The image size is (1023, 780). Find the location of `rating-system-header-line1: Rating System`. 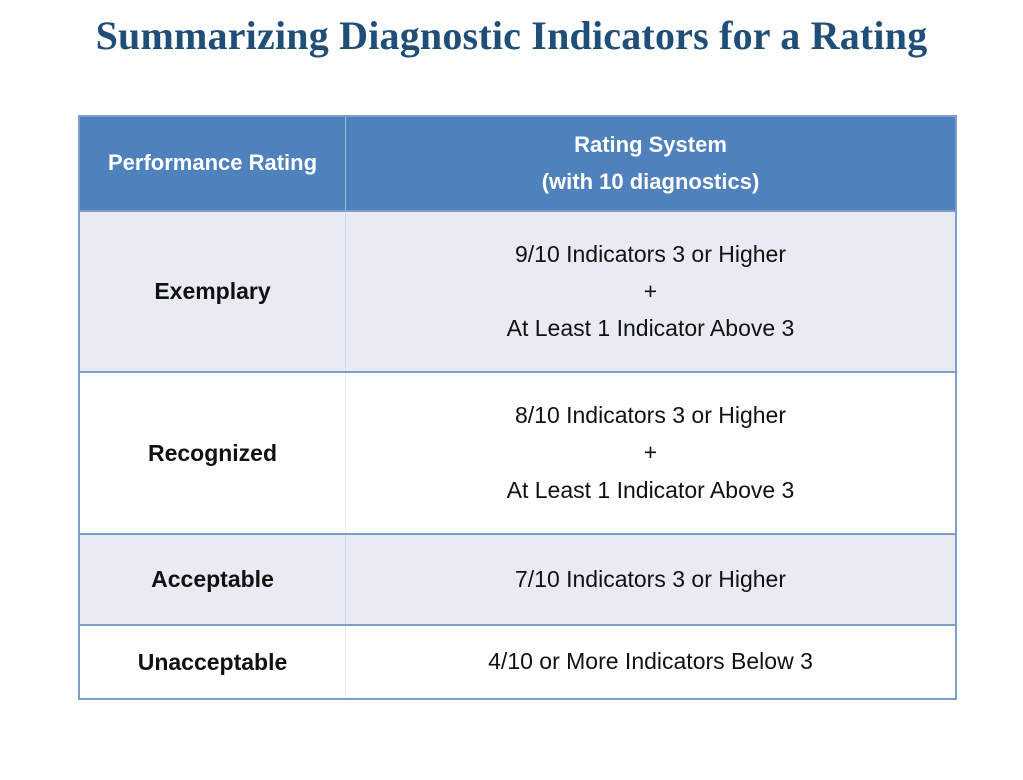

rating-system-header-line1: Rating System is located at coordinates (650, 145).